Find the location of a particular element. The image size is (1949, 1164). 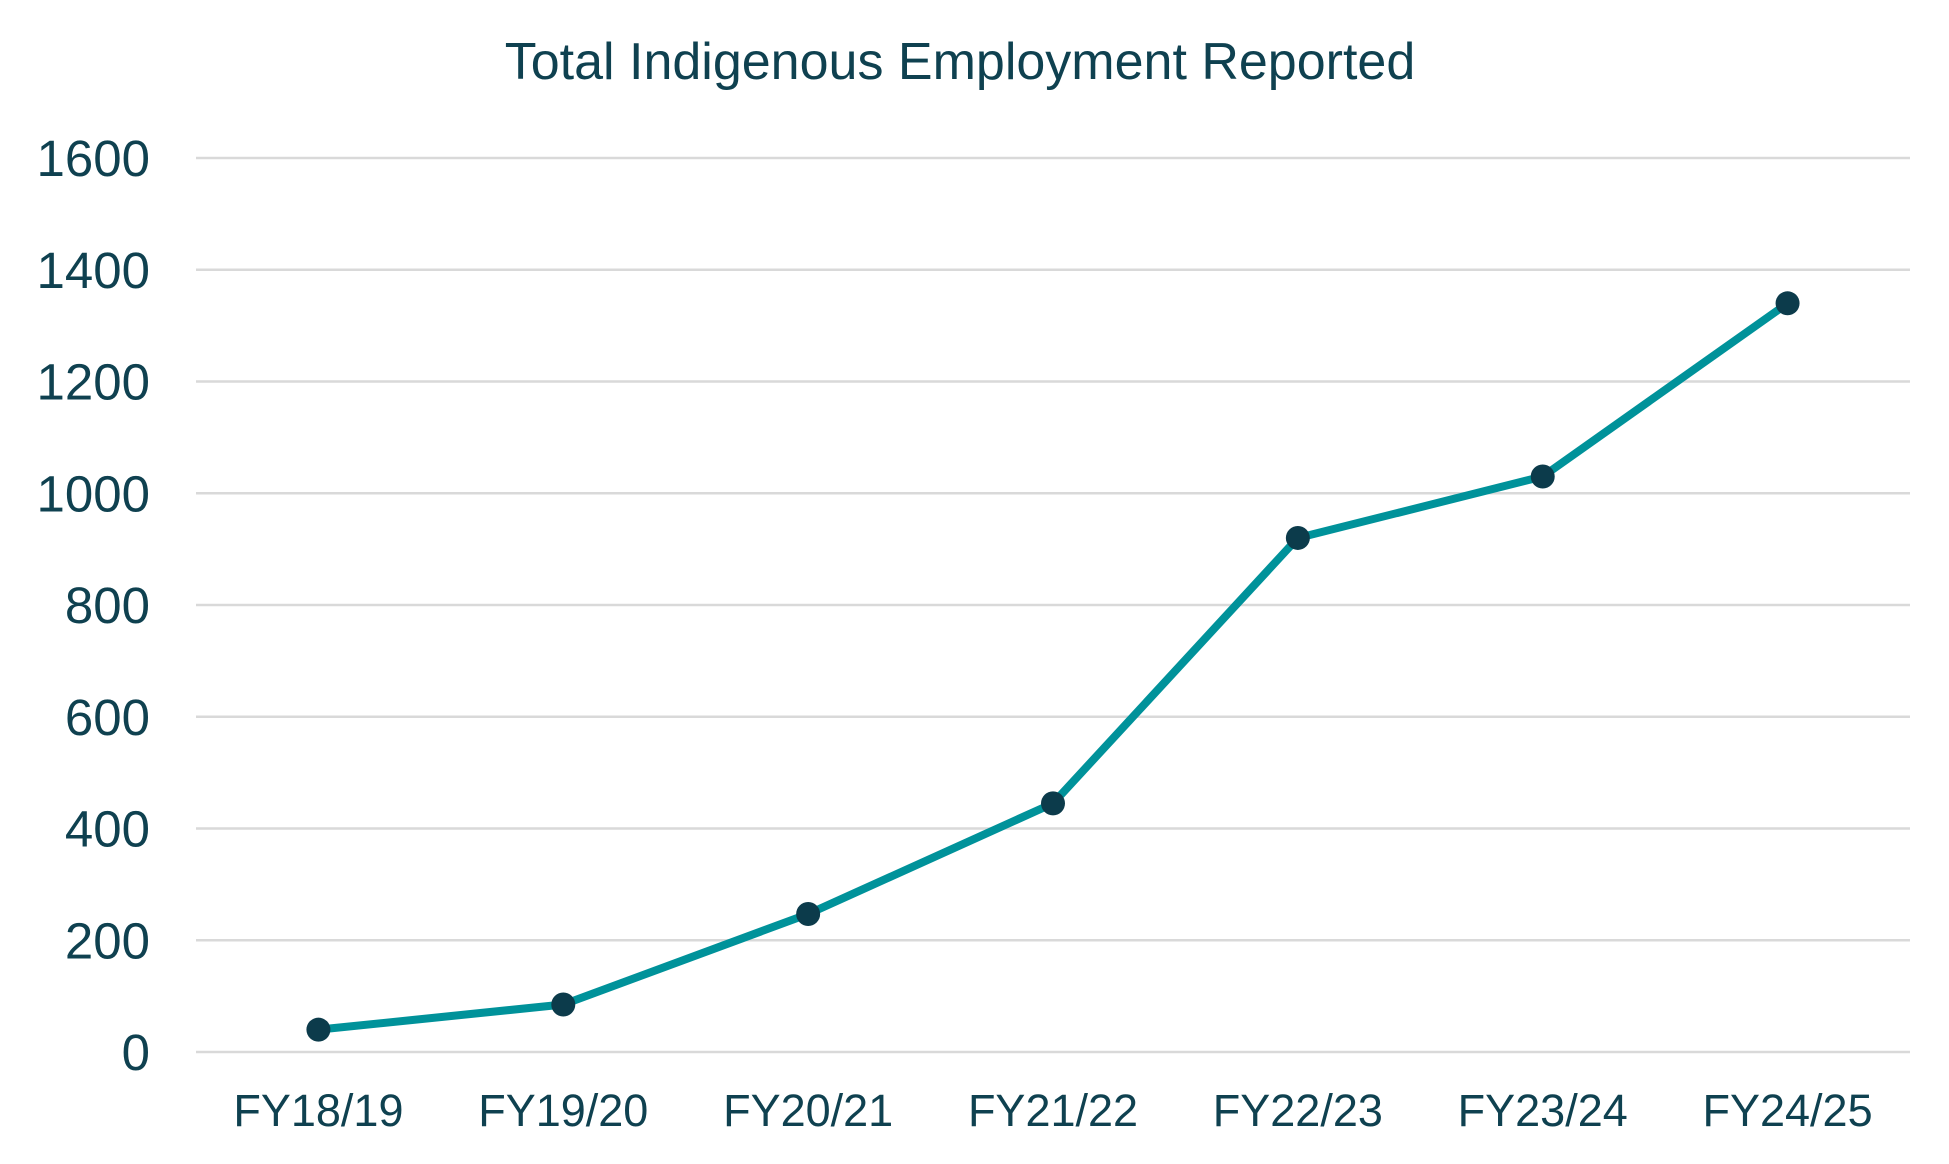

y-axis-tick-labels: 0 200 400 600 800 1000 1200 1400 1600 is located at coordinates (93, 605).